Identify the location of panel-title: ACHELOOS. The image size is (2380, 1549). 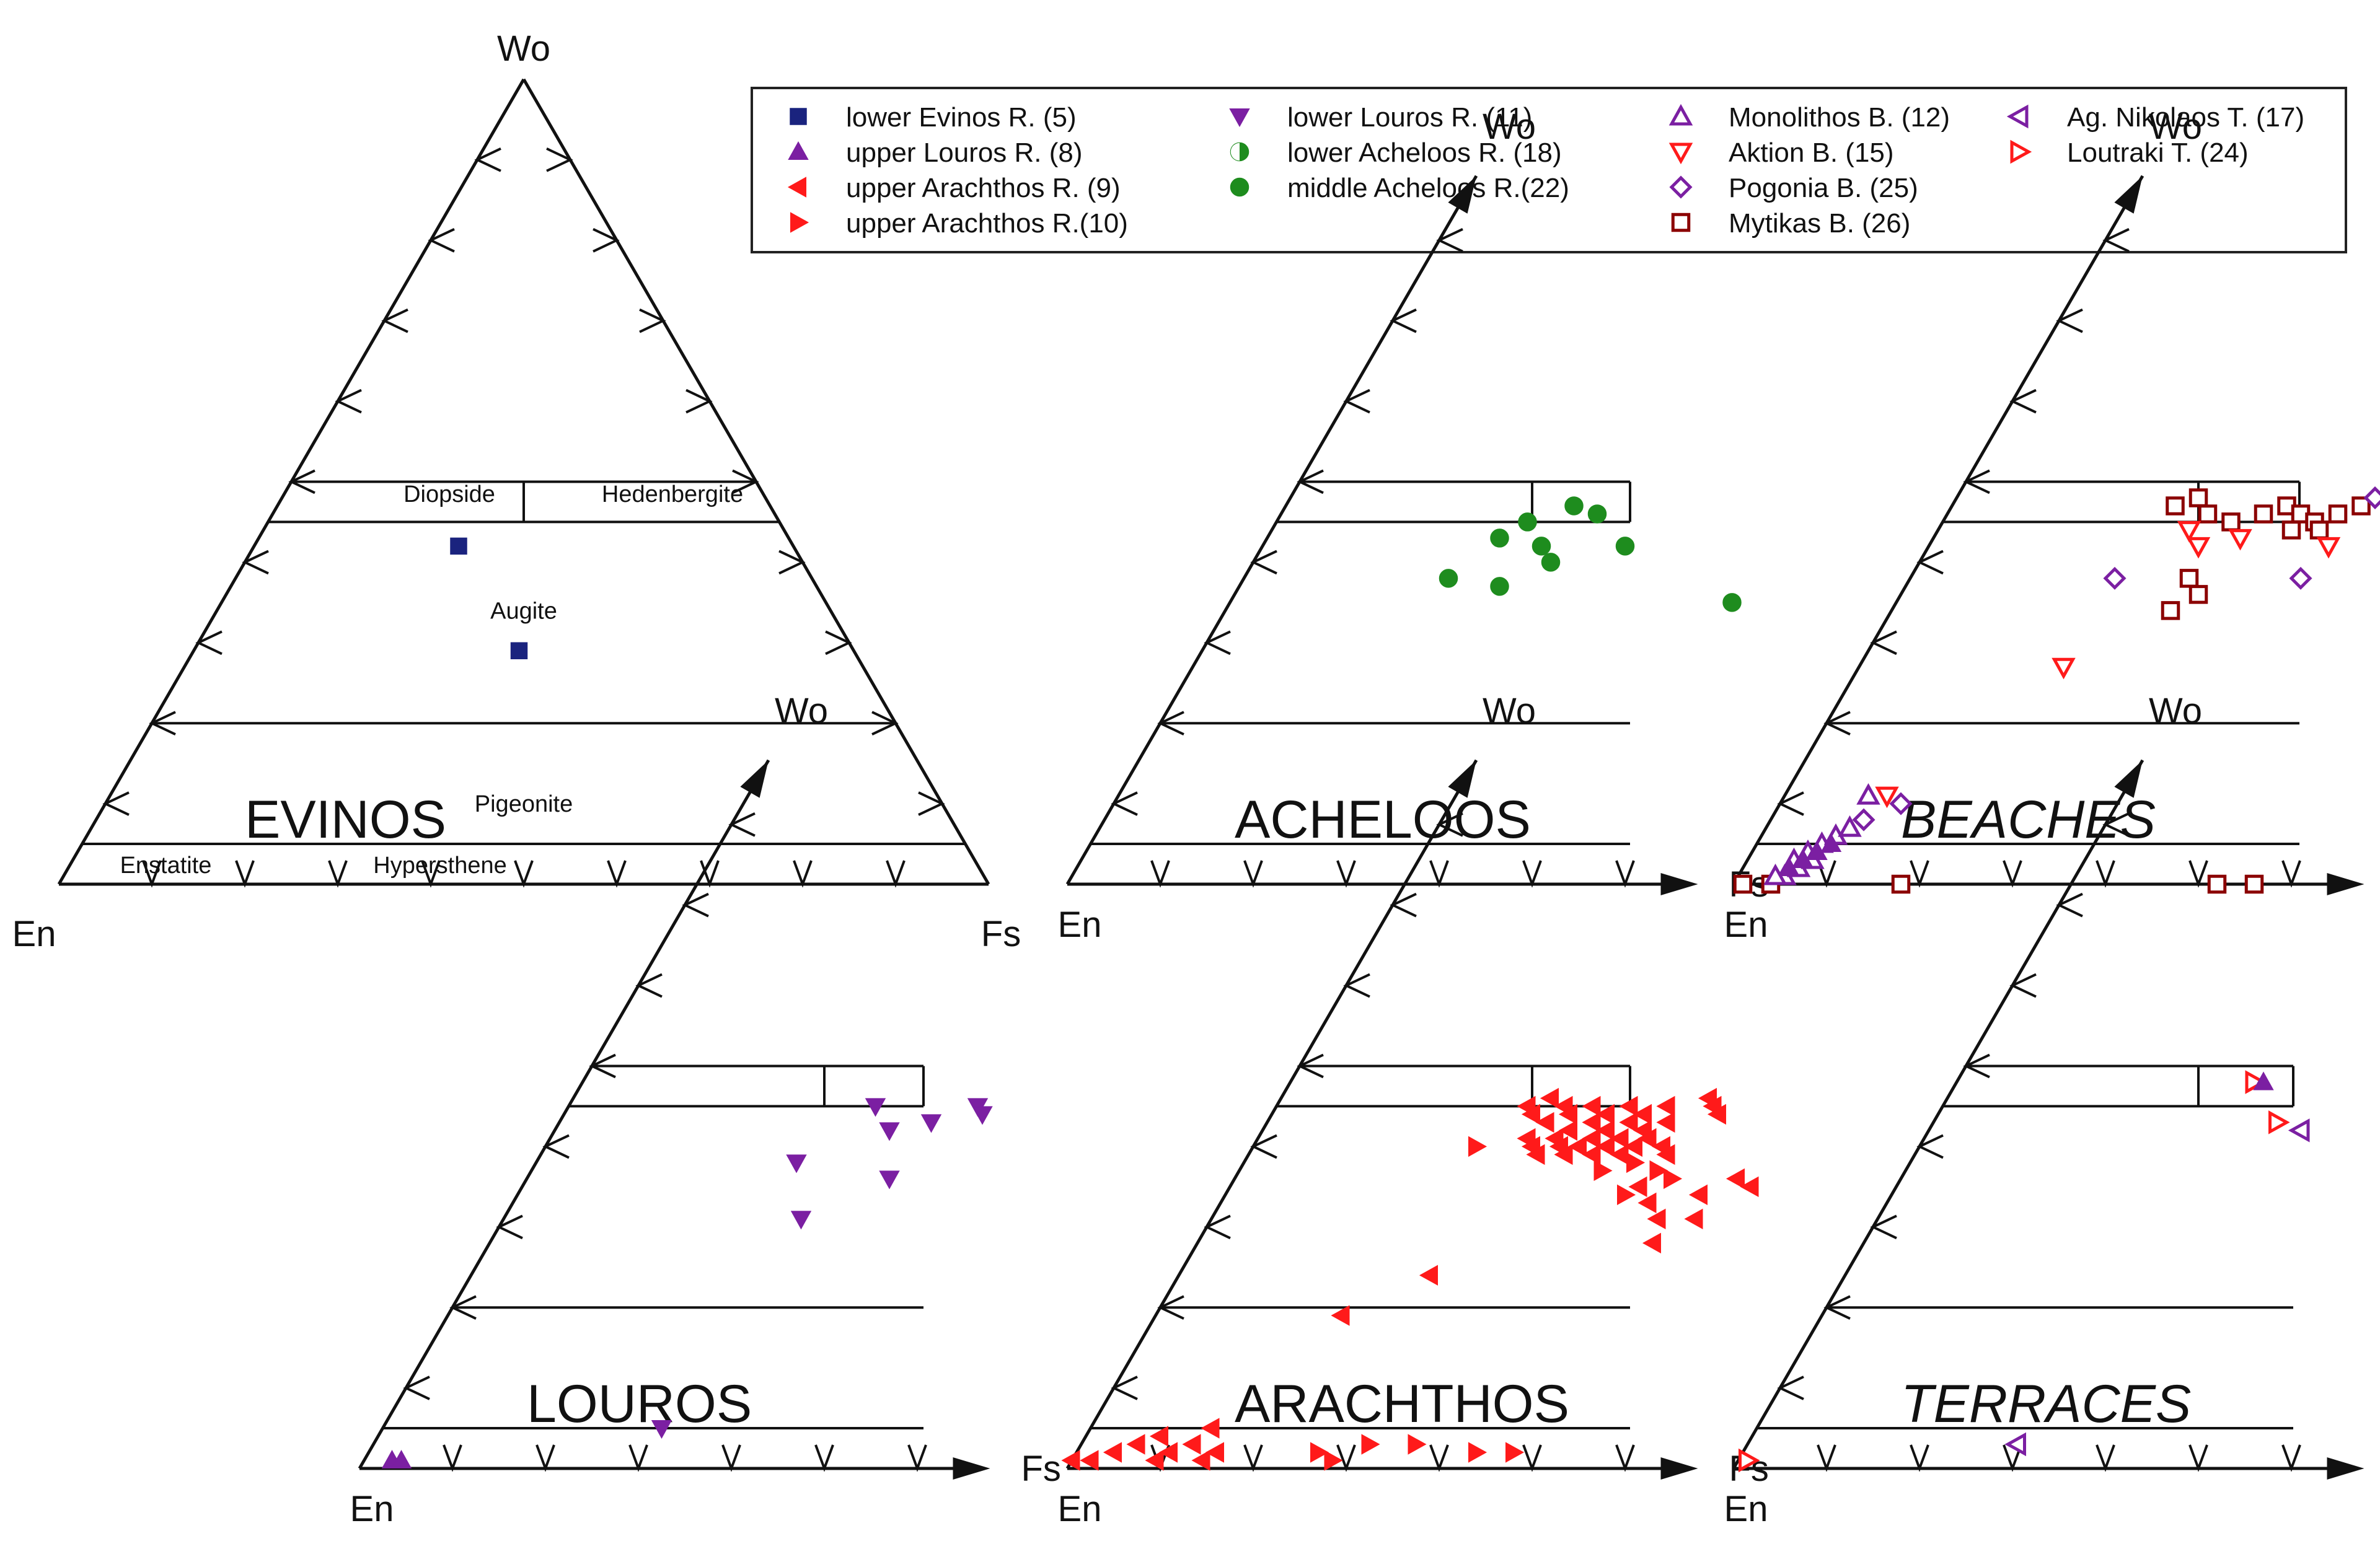
(1383, 819).